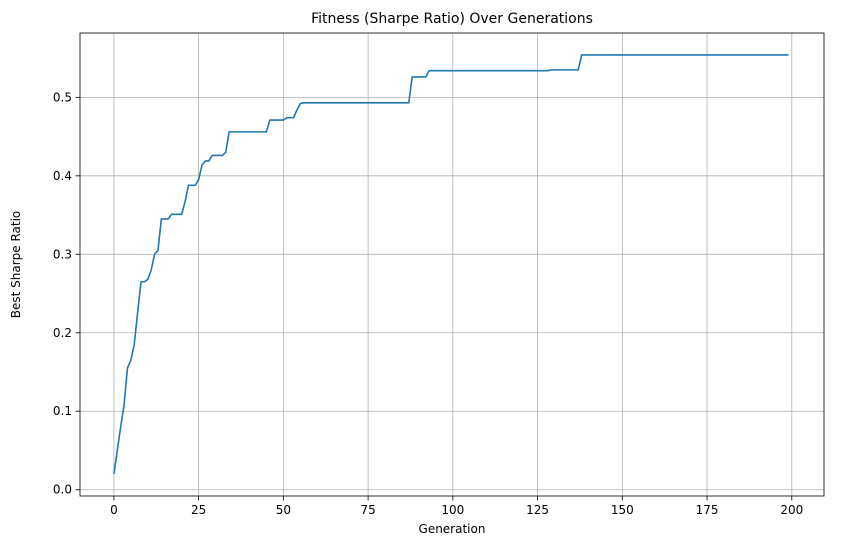 Image resolution: width=846 pixels, height=547 pixels. Describe the element at coordinates (283, 510) in the screenshot. I see `x-tick-label-2: 50` at that location.